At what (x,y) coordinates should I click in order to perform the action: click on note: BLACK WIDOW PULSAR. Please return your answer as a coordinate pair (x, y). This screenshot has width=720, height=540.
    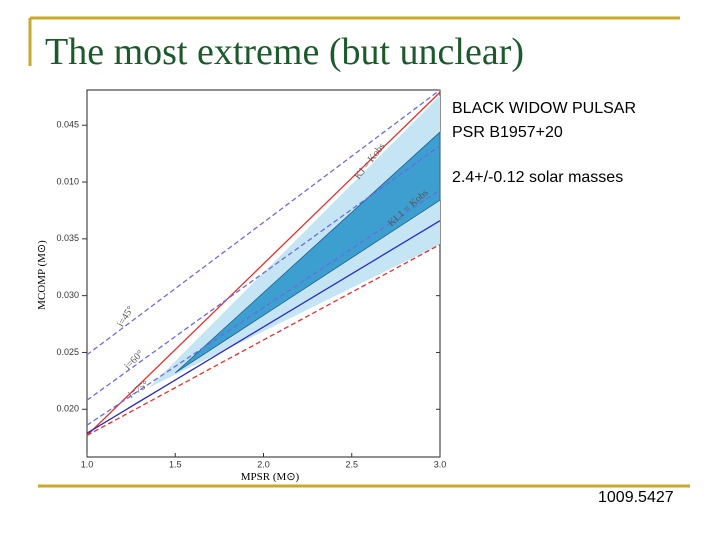
    Looking at the image, I should click on (544, 108).